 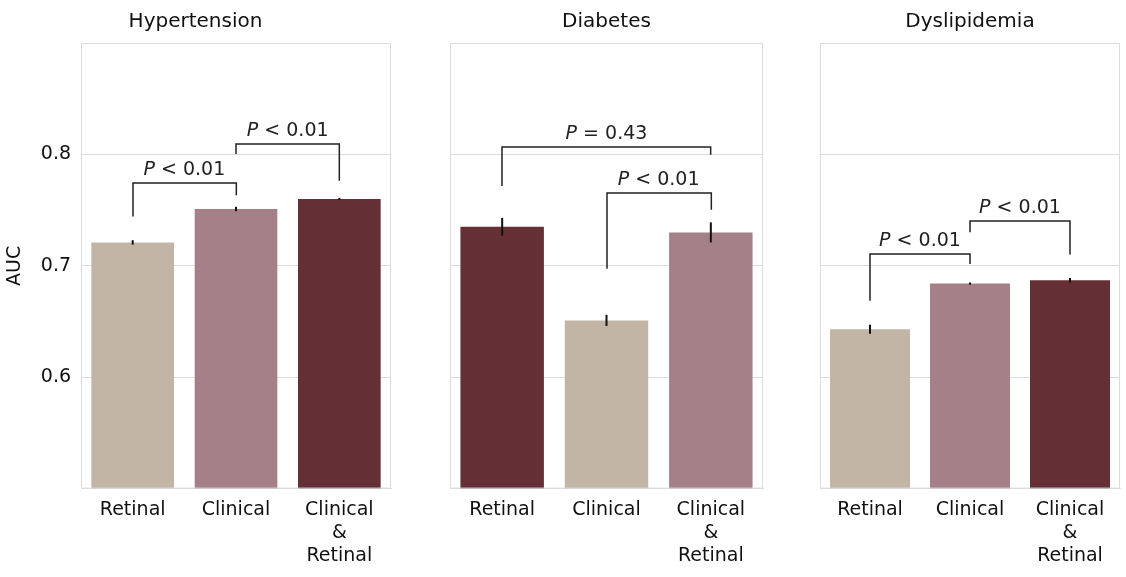 What do you see at coordinates (195, 20) in the screenshot?
I see `chart-title: Hypertension` at bounding box center [195, 20].